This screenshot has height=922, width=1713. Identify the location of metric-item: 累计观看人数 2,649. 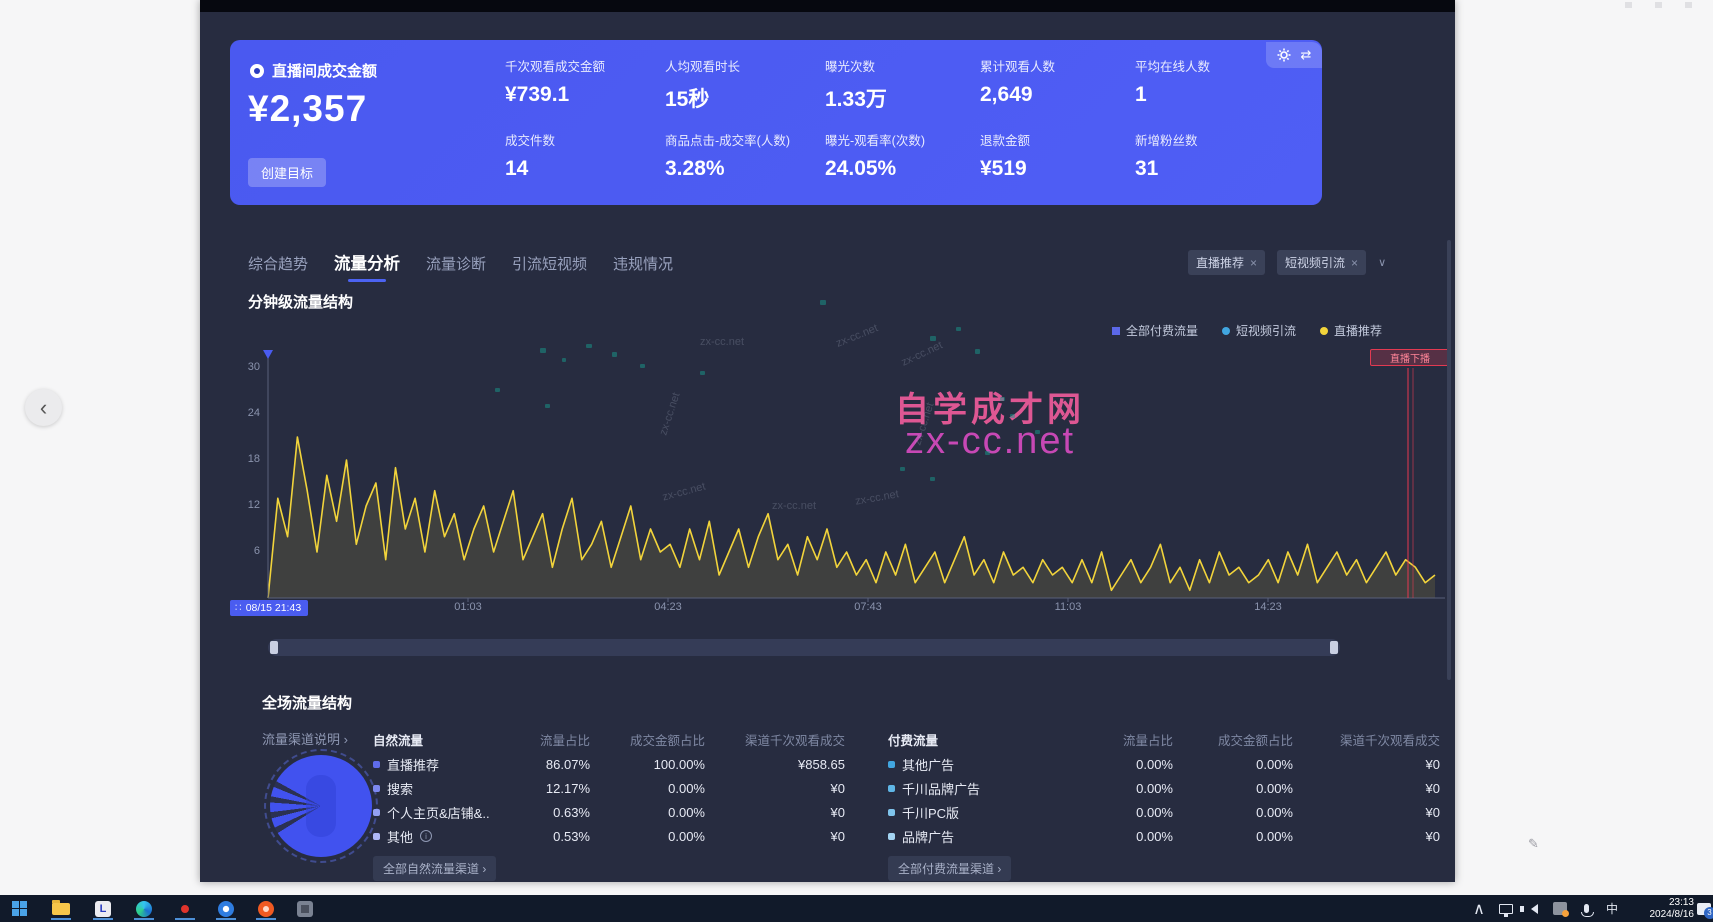
(1018, 83).